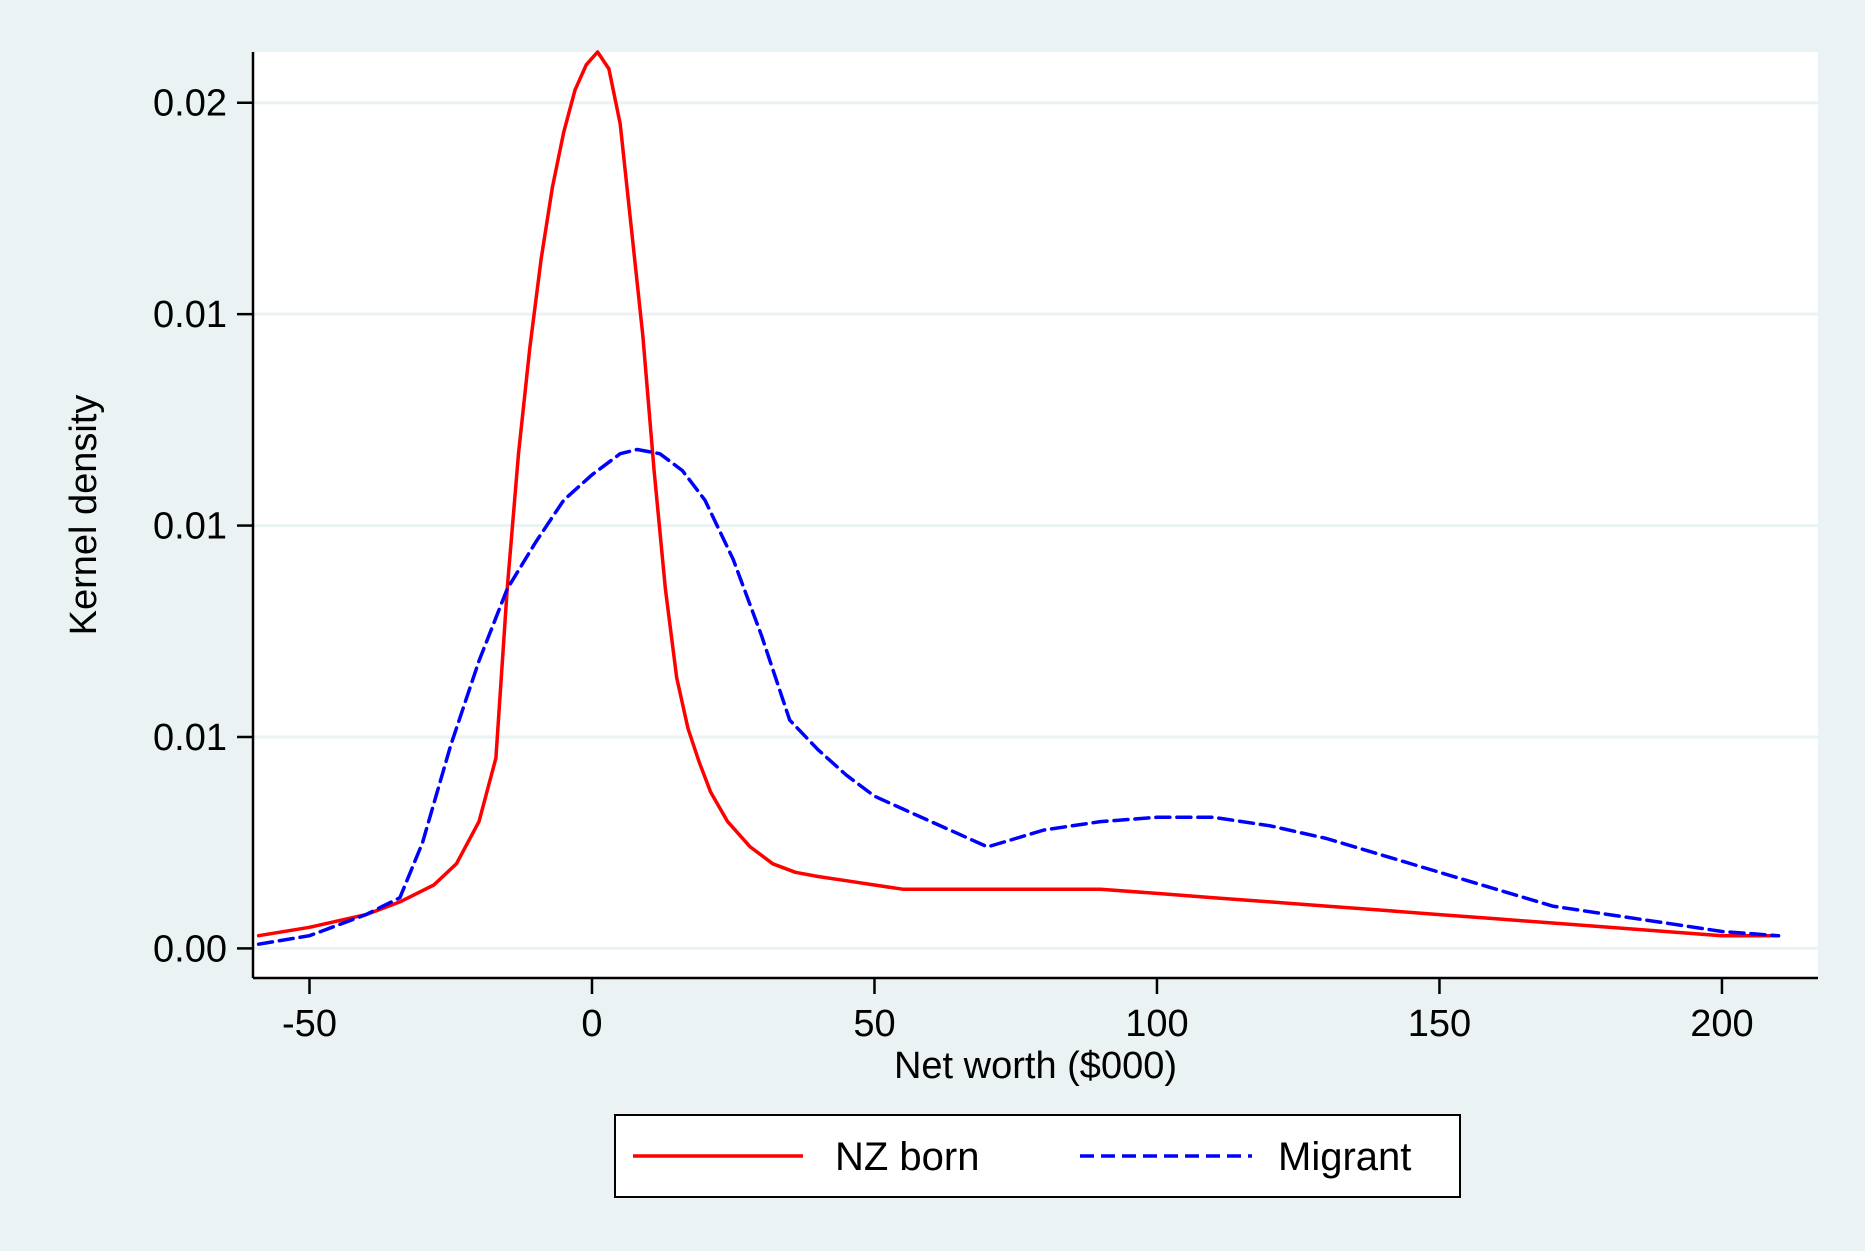  Describe the element at coordinates (874, 1024) in the screenshot. I see `x-tick-label-2: 50` at that location.